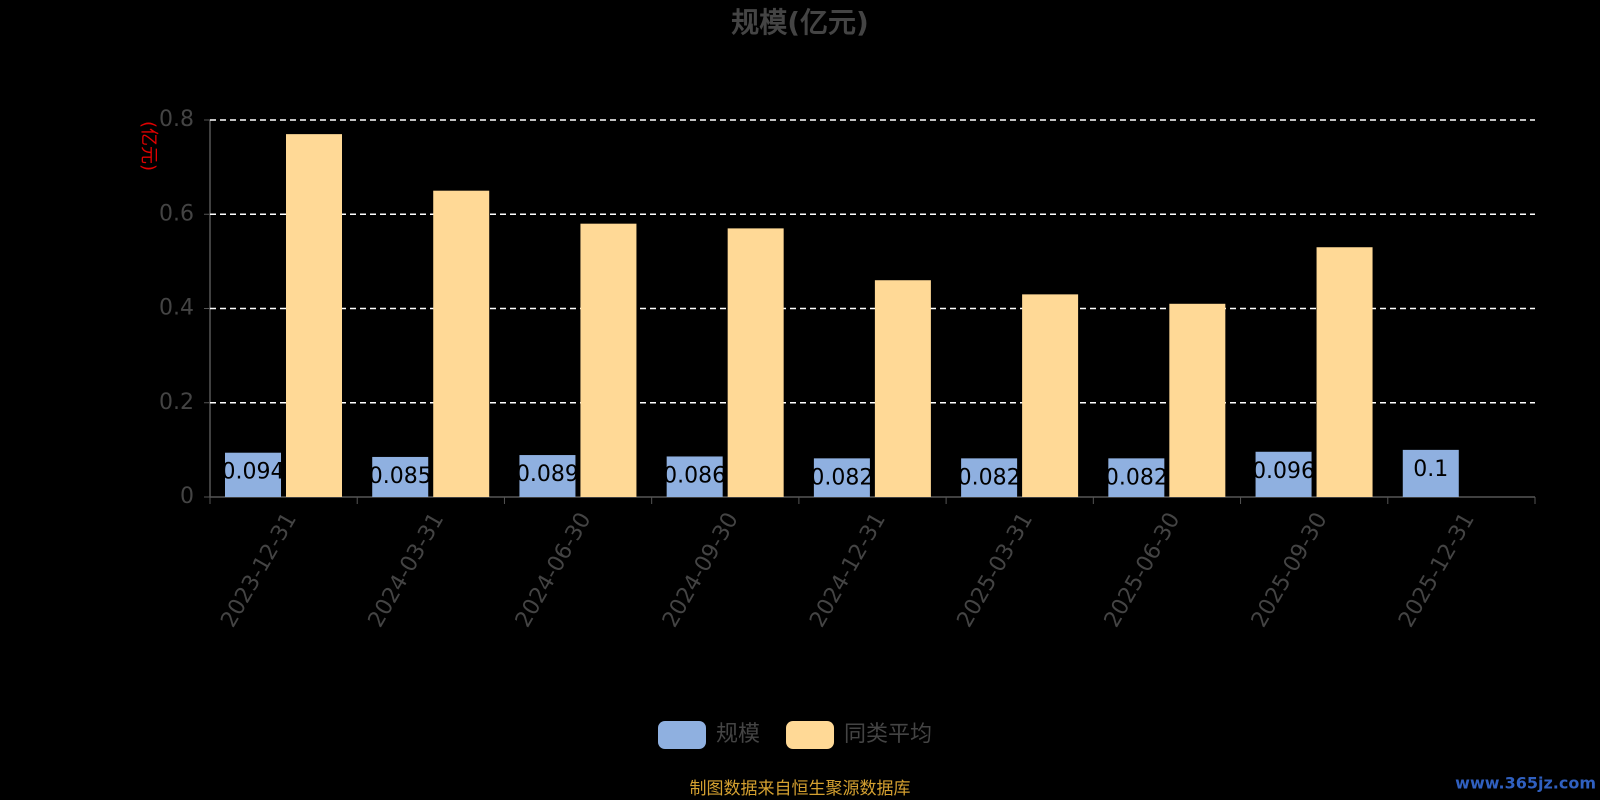  I want to click on y-tick-label: 0.6, so click(176, 213).